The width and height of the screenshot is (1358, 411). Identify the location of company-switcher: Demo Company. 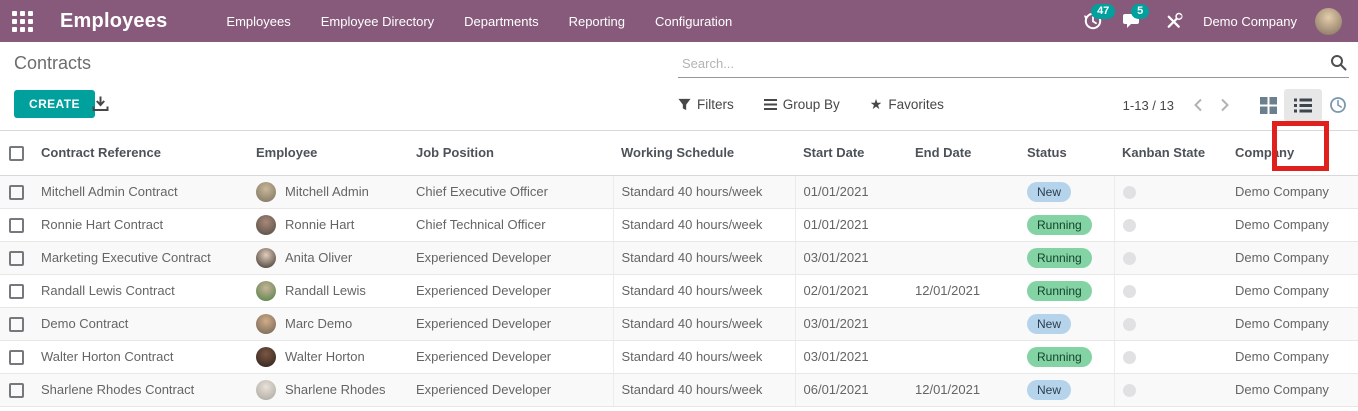
(1250, 21).